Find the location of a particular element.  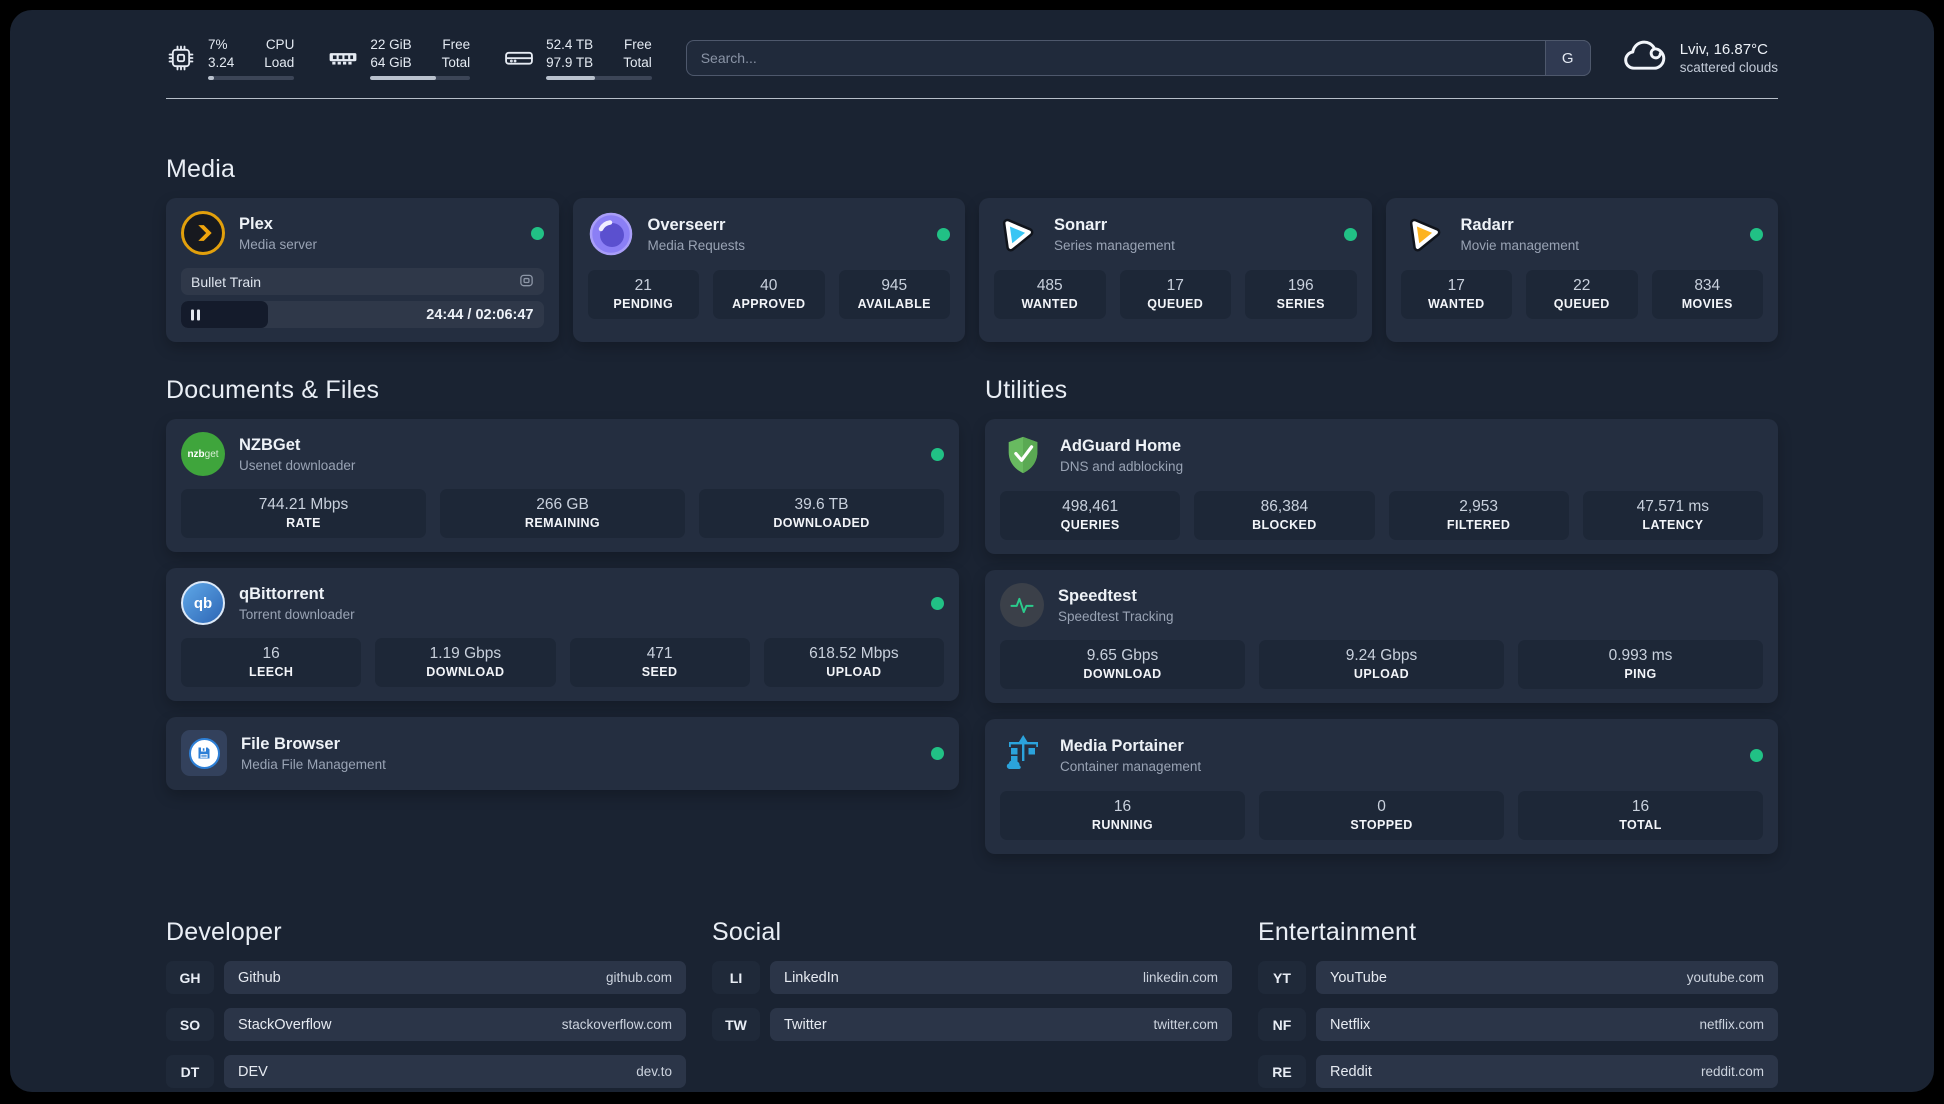

link-row-reddit: RE Reddit reddit.com is located at coordinates (1518, 1072).